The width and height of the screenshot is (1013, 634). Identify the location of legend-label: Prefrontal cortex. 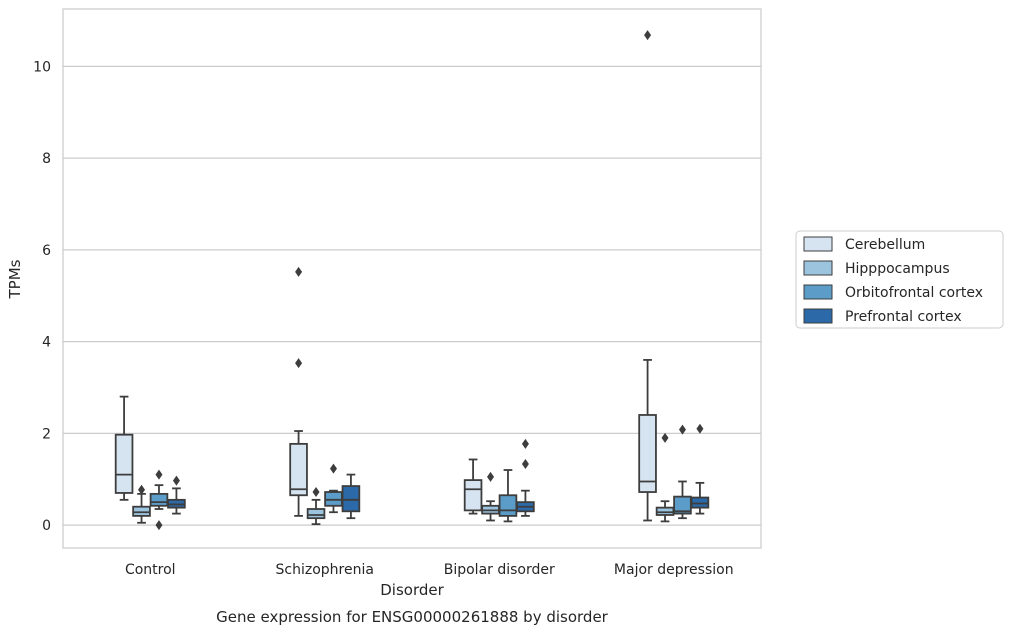
(903, 317).